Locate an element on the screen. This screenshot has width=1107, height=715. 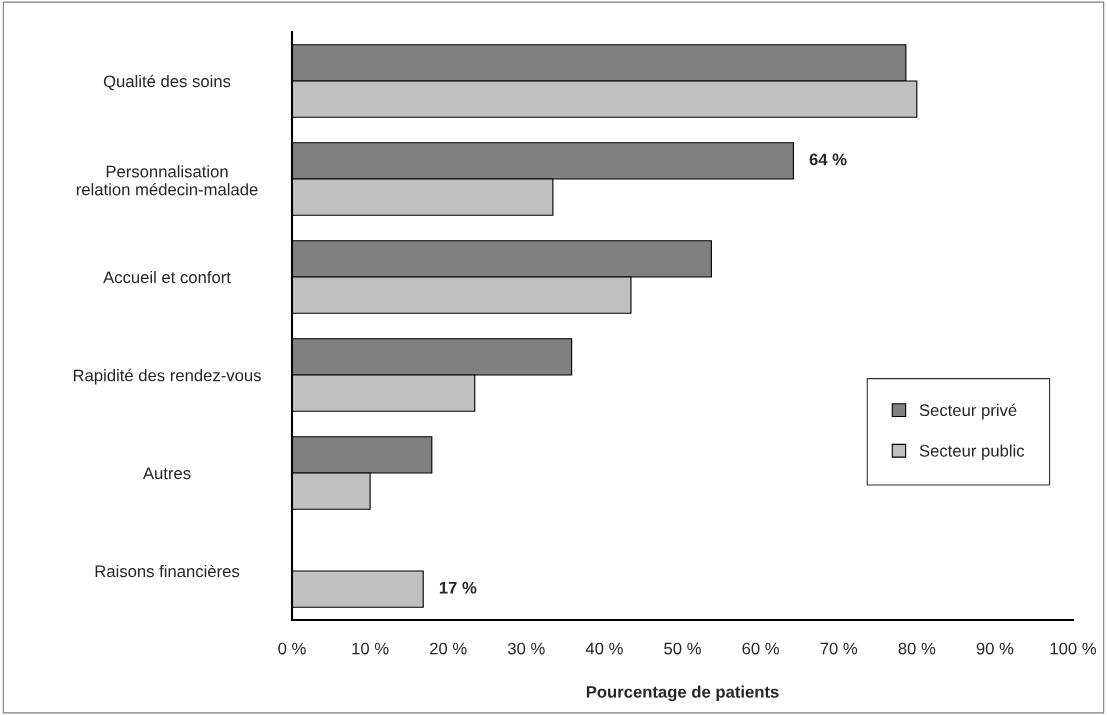
y-tick-label: Raisons financières is located at coordinates (167, 571).